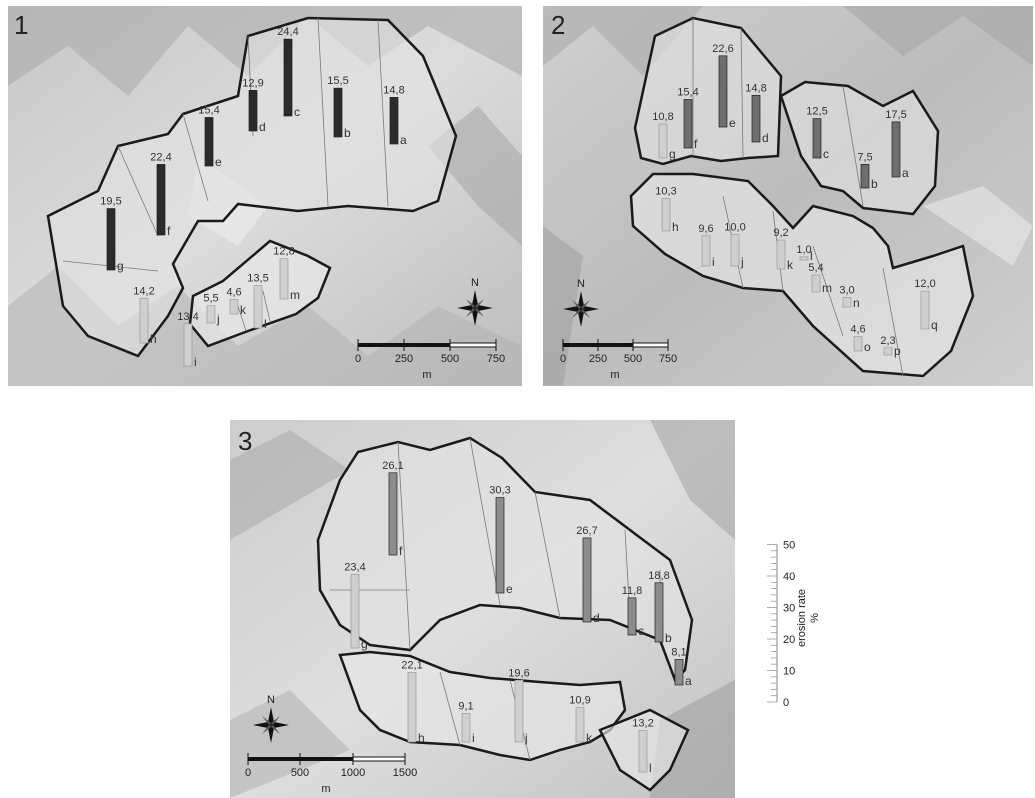 This screenshot has height=798, width=1035. Describe the element at coordinates (802, 275) in the screenshot. I see `watershed-lower-outline` at that location.